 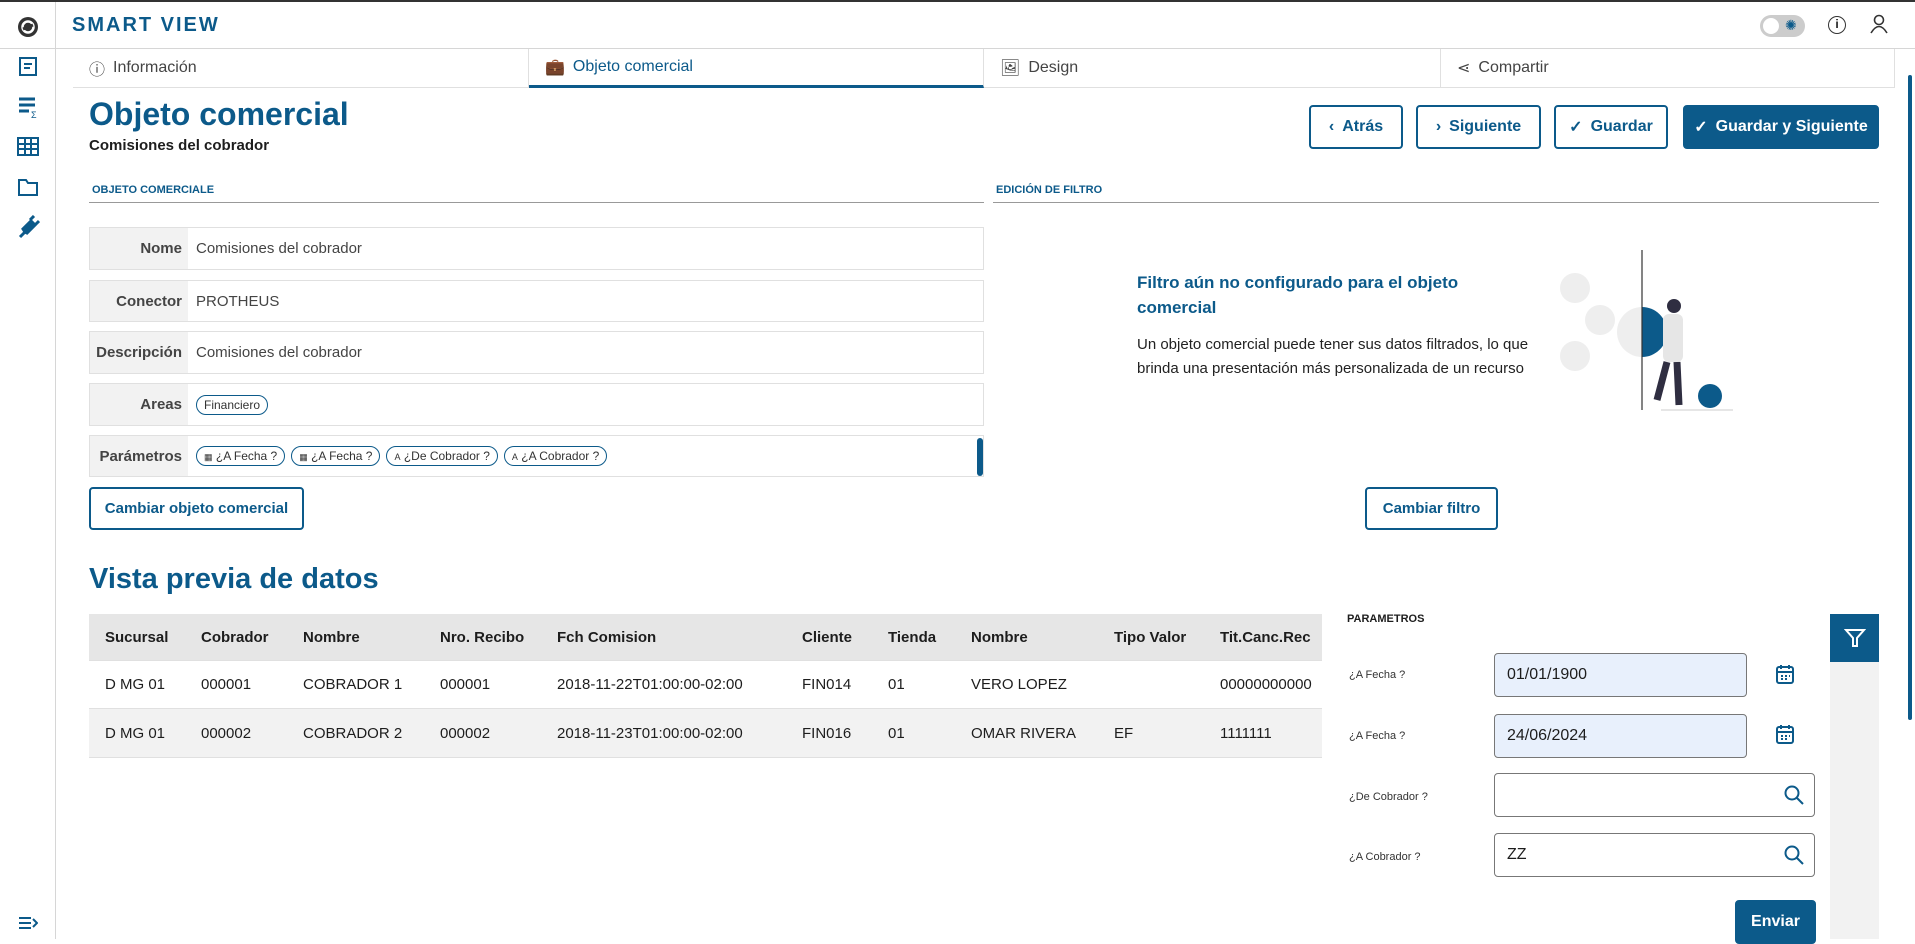 What do you see at coordinates (650, 733) in the screenshot?
I see `table-cell: 2018-11-23T01:00:00-02:00` at bounding box center [650, 733].